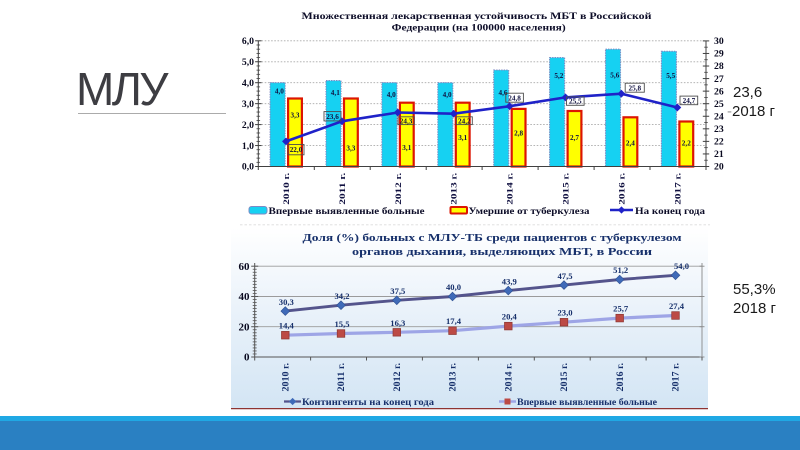 The image size is (800, 450). I want to click on svg-text: 3,0, so click(248, 104).